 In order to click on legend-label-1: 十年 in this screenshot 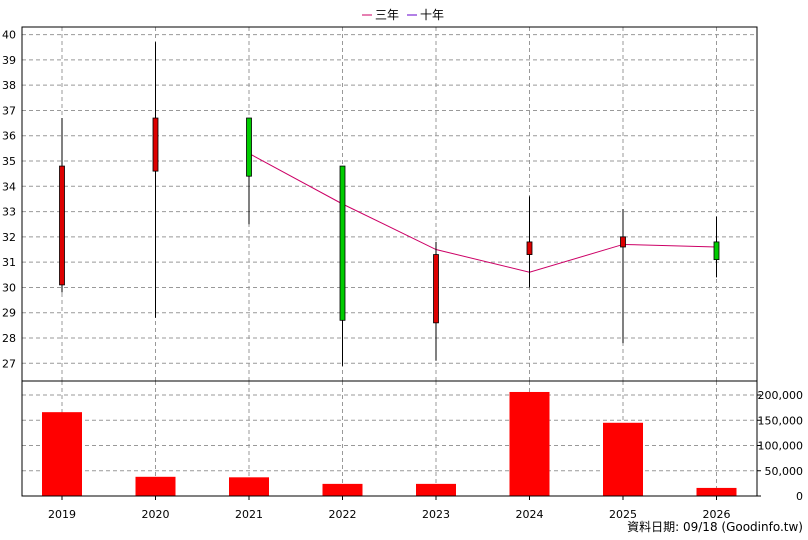, I will do `click(432, 15)`.